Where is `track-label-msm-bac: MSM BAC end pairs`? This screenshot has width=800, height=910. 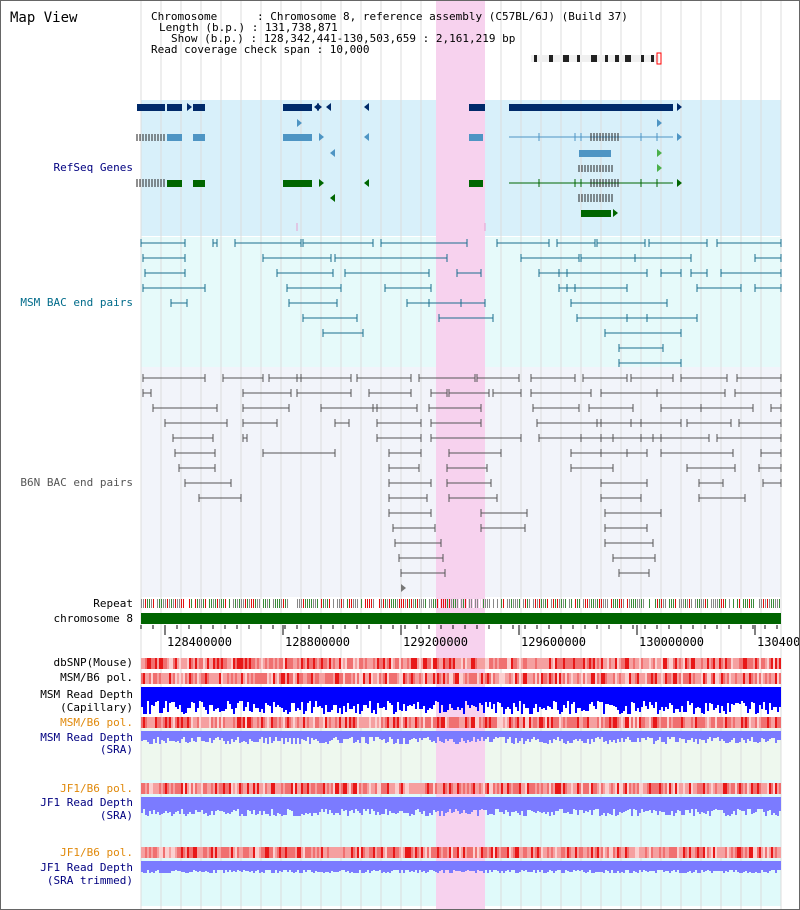 track-label-msm-bac: MSM BAC end pairs is located at coordinates (76, 302).